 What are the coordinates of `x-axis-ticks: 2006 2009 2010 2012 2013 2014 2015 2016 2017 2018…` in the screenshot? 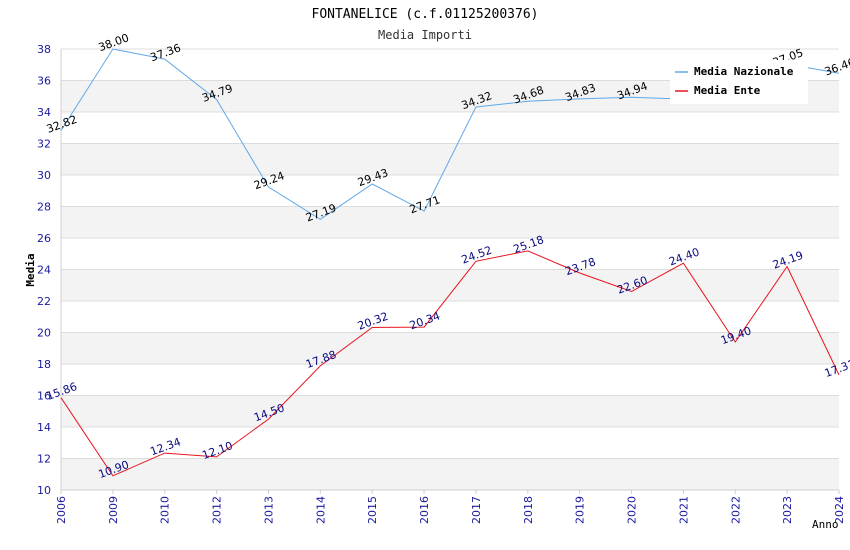 It's located at (450, 507).